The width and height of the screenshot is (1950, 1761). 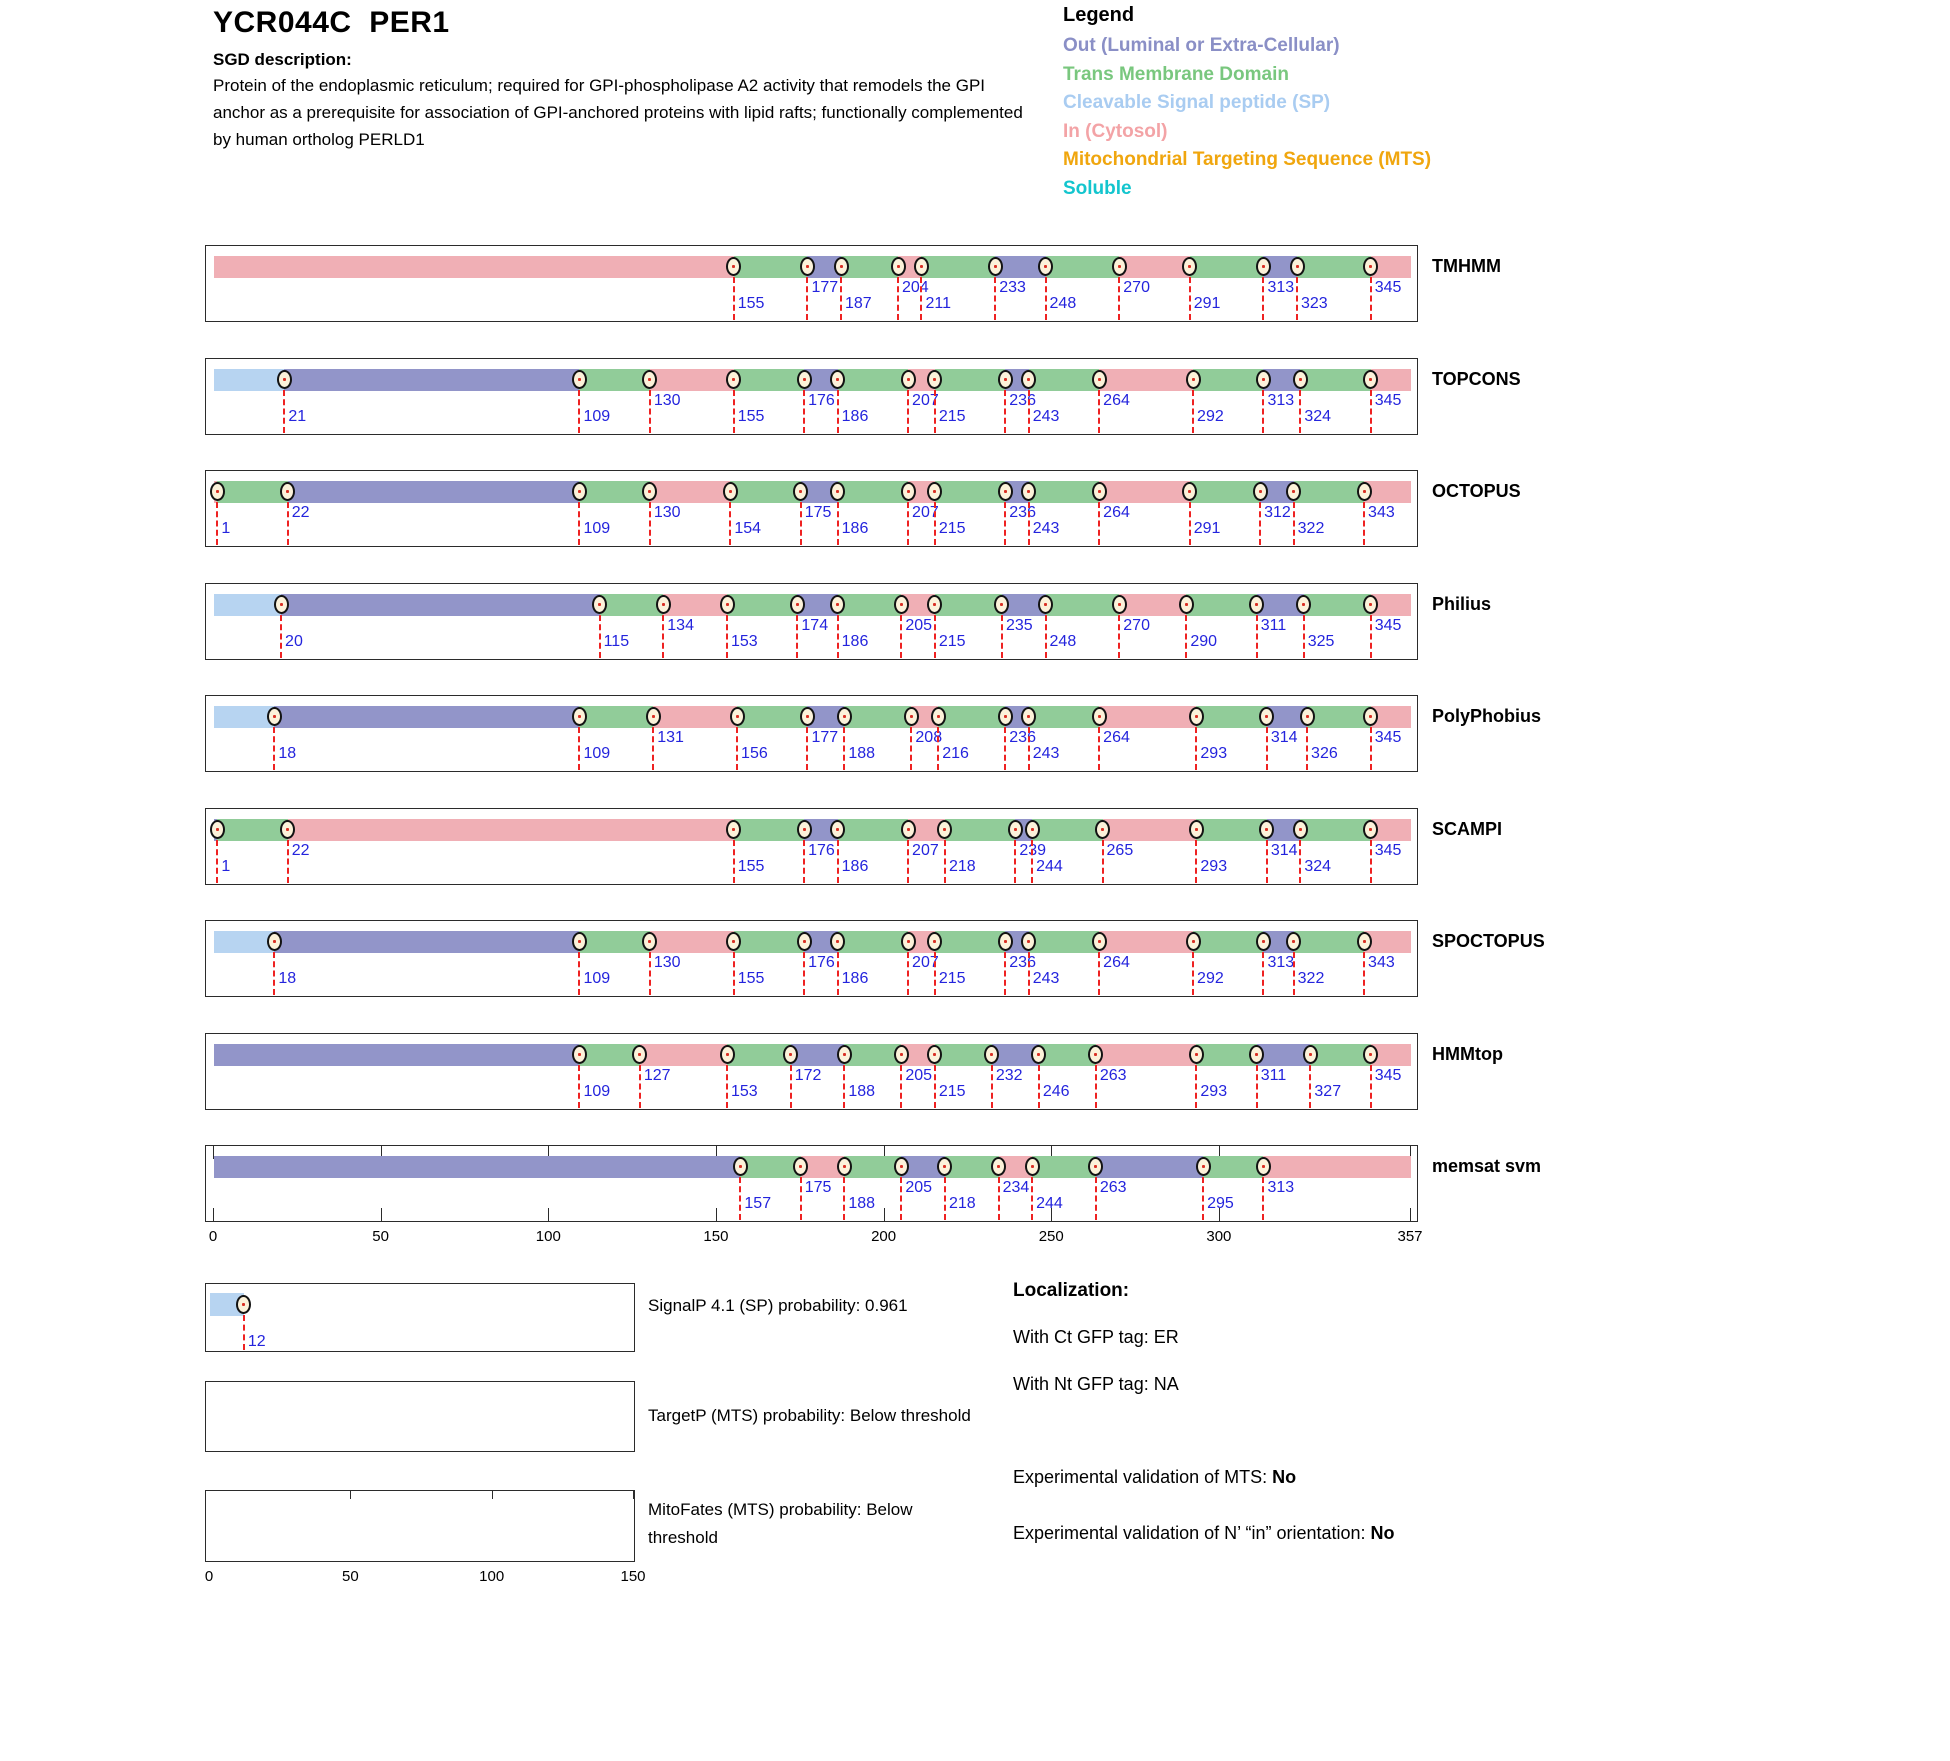 What do you see at coordinates (821, 400) in the screenshot?
I see `boundary-label: 176` at bounding box center [821, 400].